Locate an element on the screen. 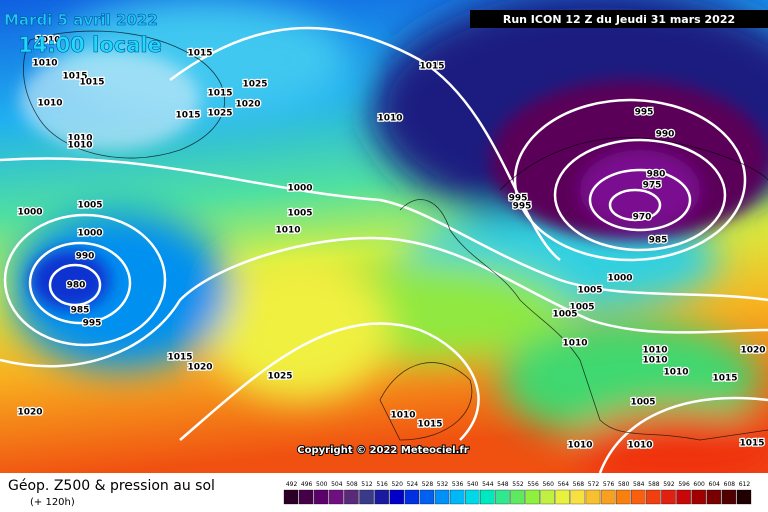  scale-label: 572 is located at coordinates (594, 484).